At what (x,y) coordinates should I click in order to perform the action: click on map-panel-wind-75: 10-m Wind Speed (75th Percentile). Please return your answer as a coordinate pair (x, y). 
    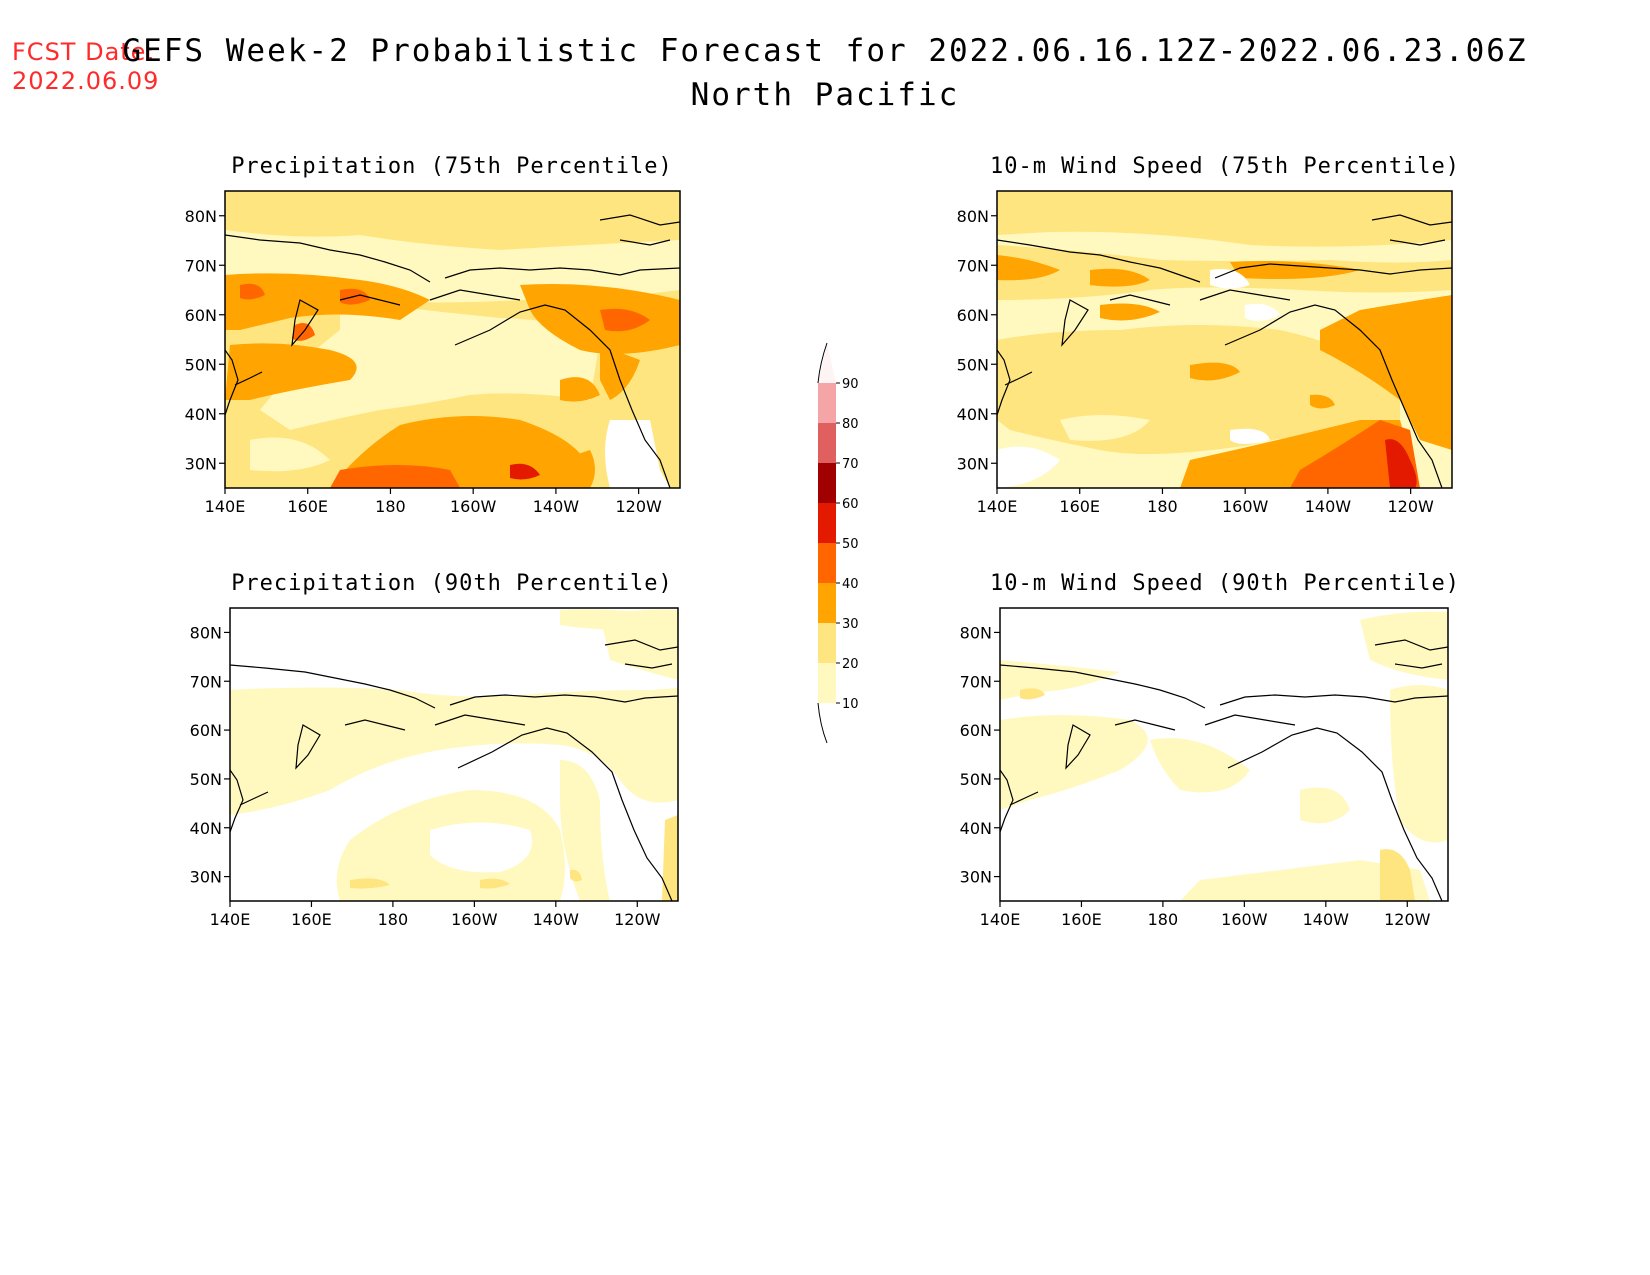
    Looking at the image, I should click on (1225, 321).